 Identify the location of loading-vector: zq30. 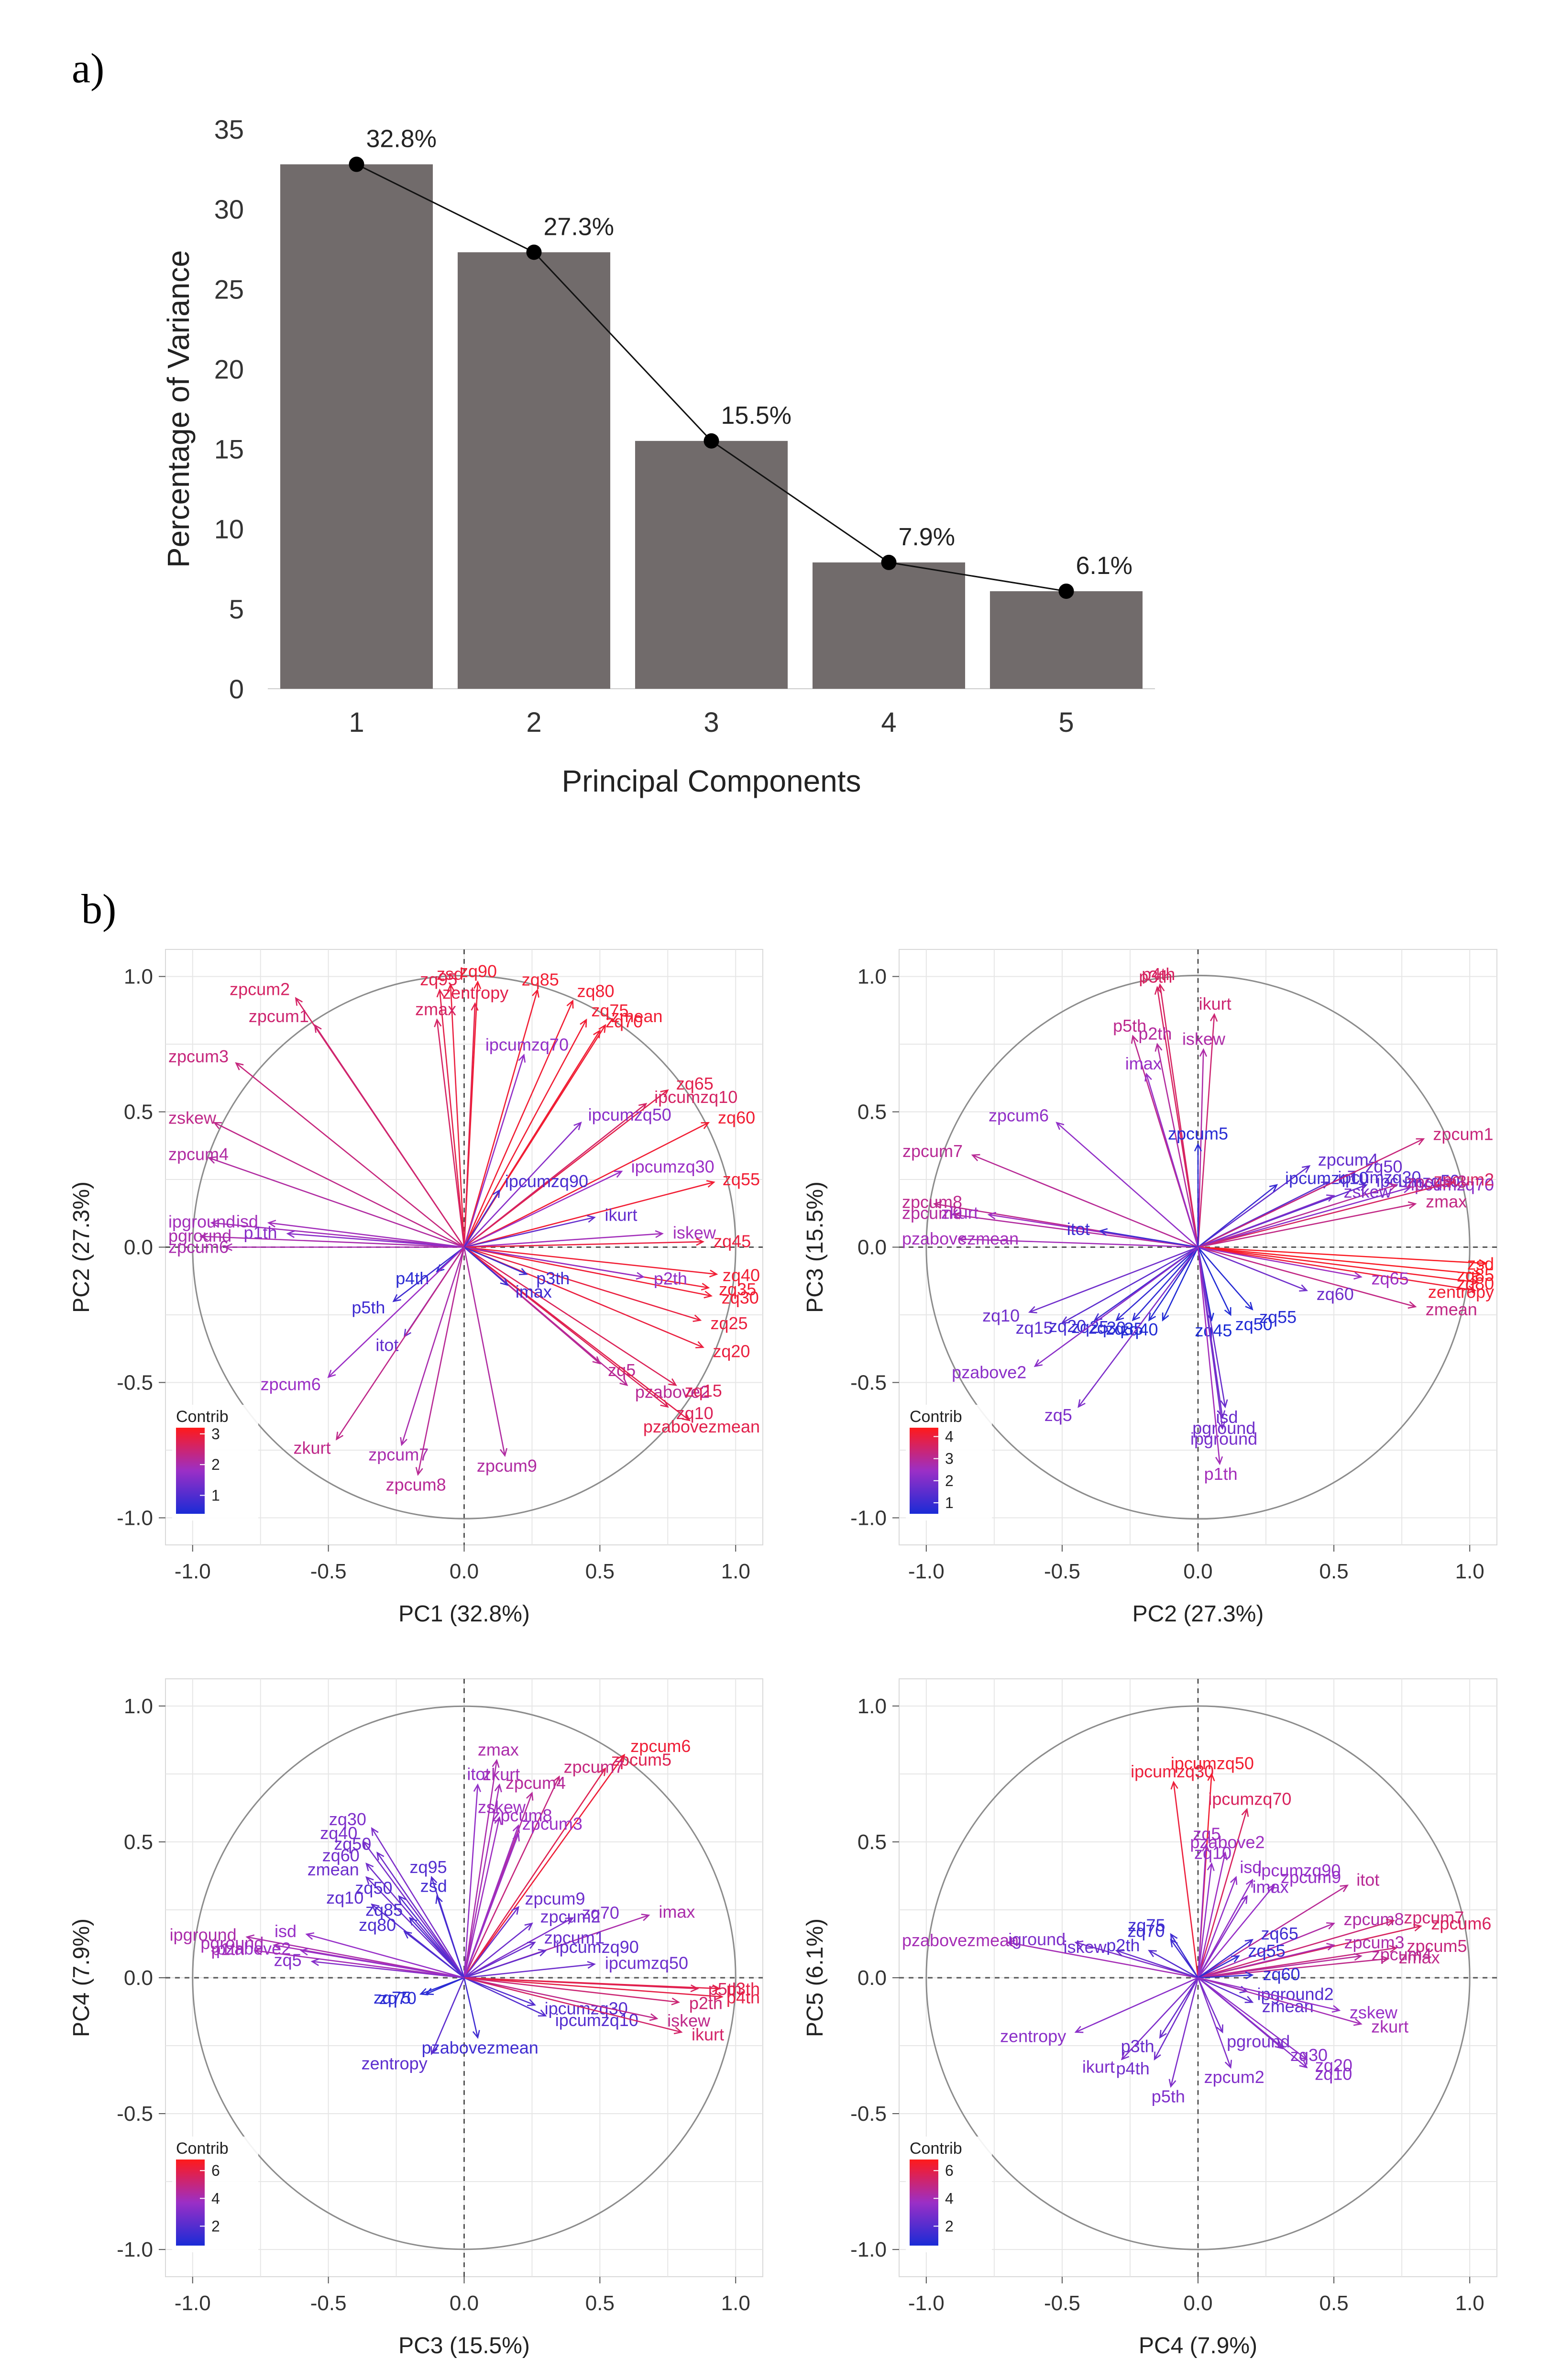
(611, 1277).